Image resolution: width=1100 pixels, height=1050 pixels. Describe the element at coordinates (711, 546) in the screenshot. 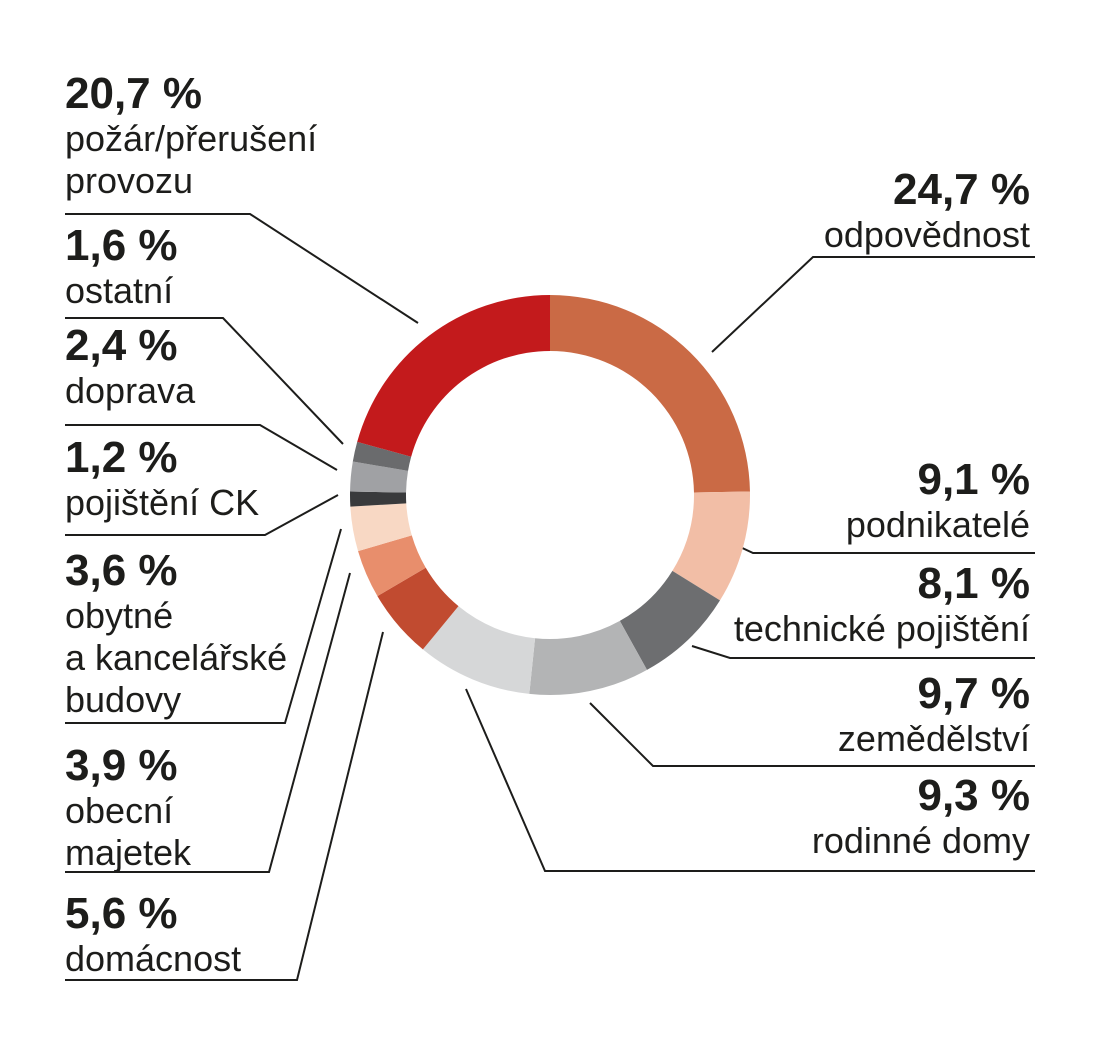

I see `donut-segment-podnikatele` at that location.